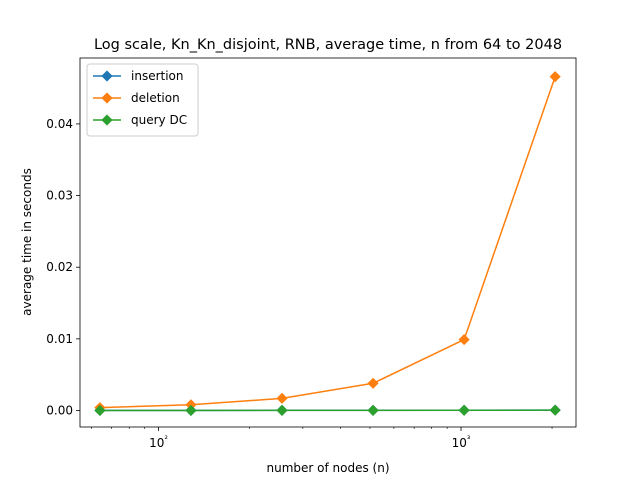 The image size is (640, 480). Describe the element at coordinates (59, 339) in the screenshot. I see `y-tick-label-1: 0.01` at that location.